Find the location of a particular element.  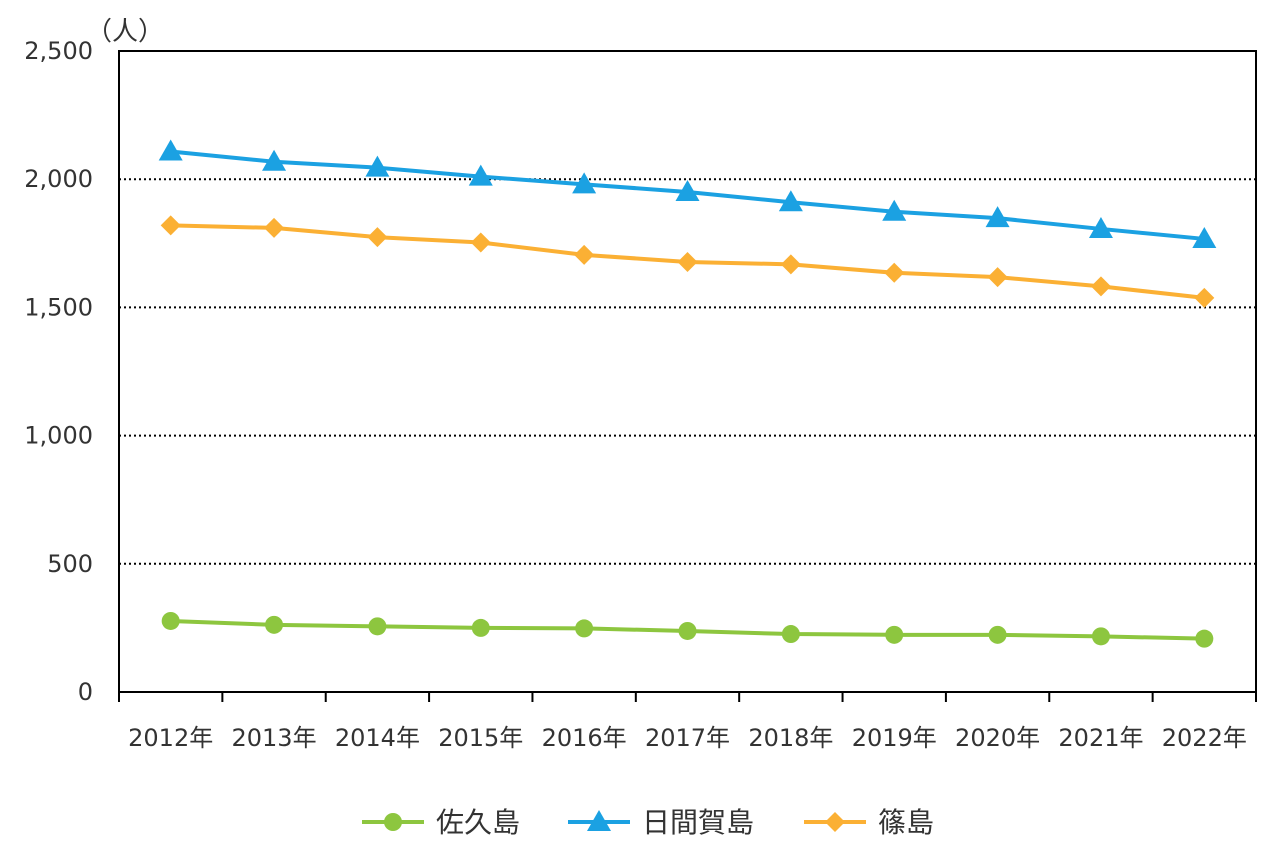

y-axis-unit-label: （人） is located at coordinates (125, 32).